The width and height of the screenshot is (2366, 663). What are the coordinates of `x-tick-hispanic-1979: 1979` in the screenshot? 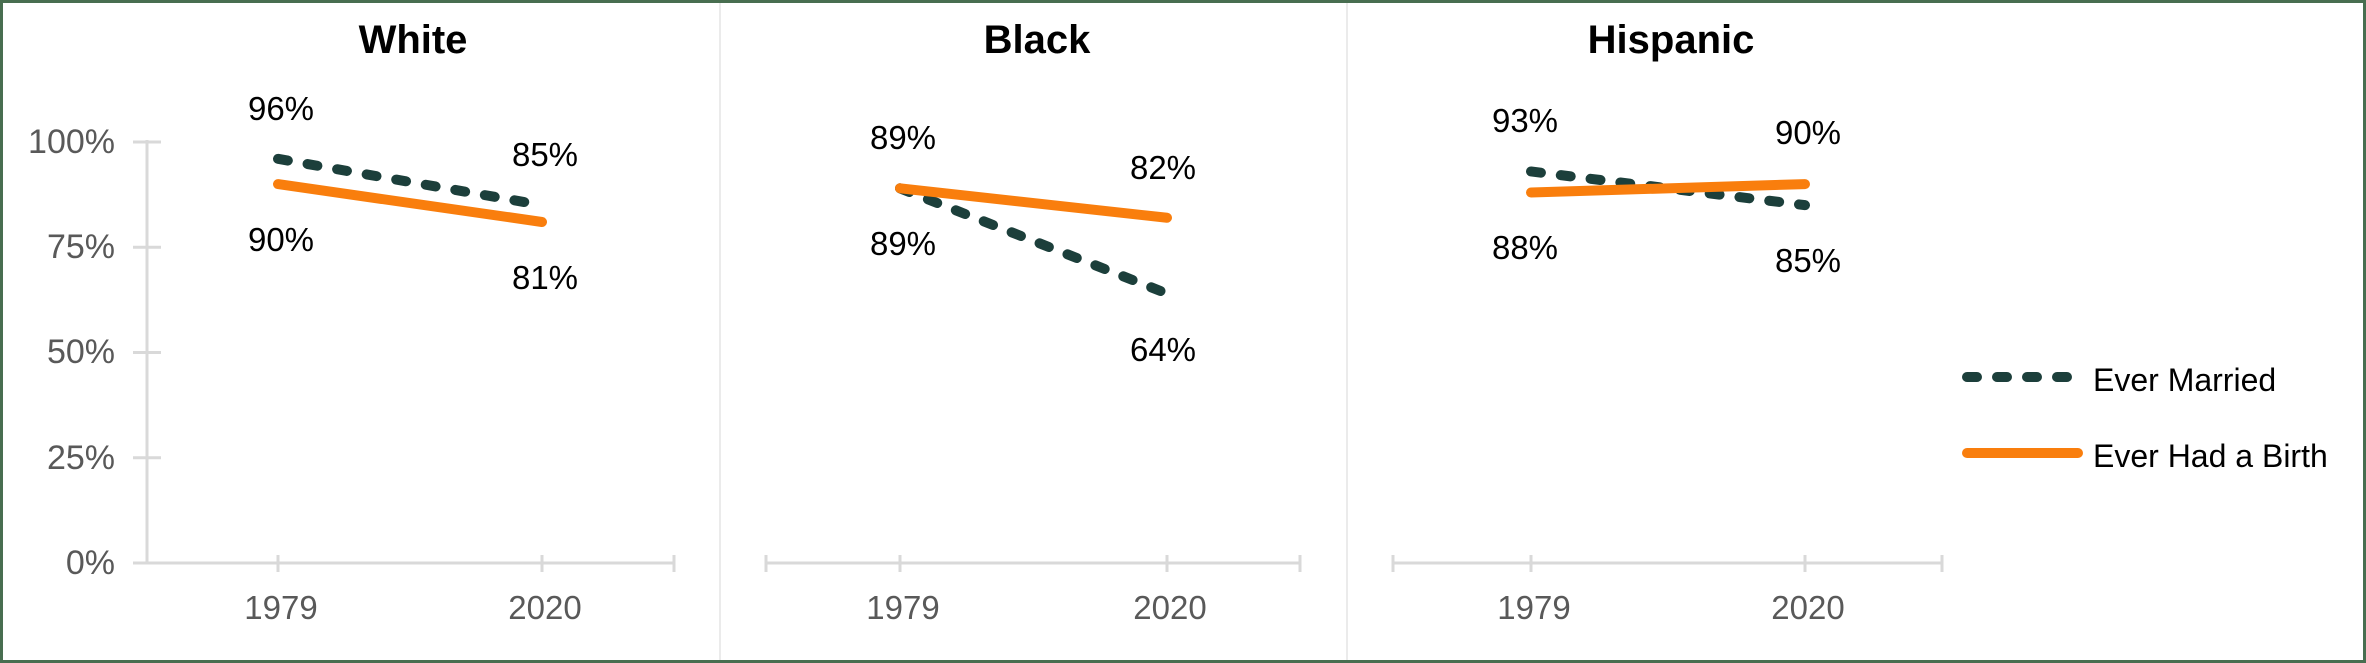 It's located at (1534, 607).